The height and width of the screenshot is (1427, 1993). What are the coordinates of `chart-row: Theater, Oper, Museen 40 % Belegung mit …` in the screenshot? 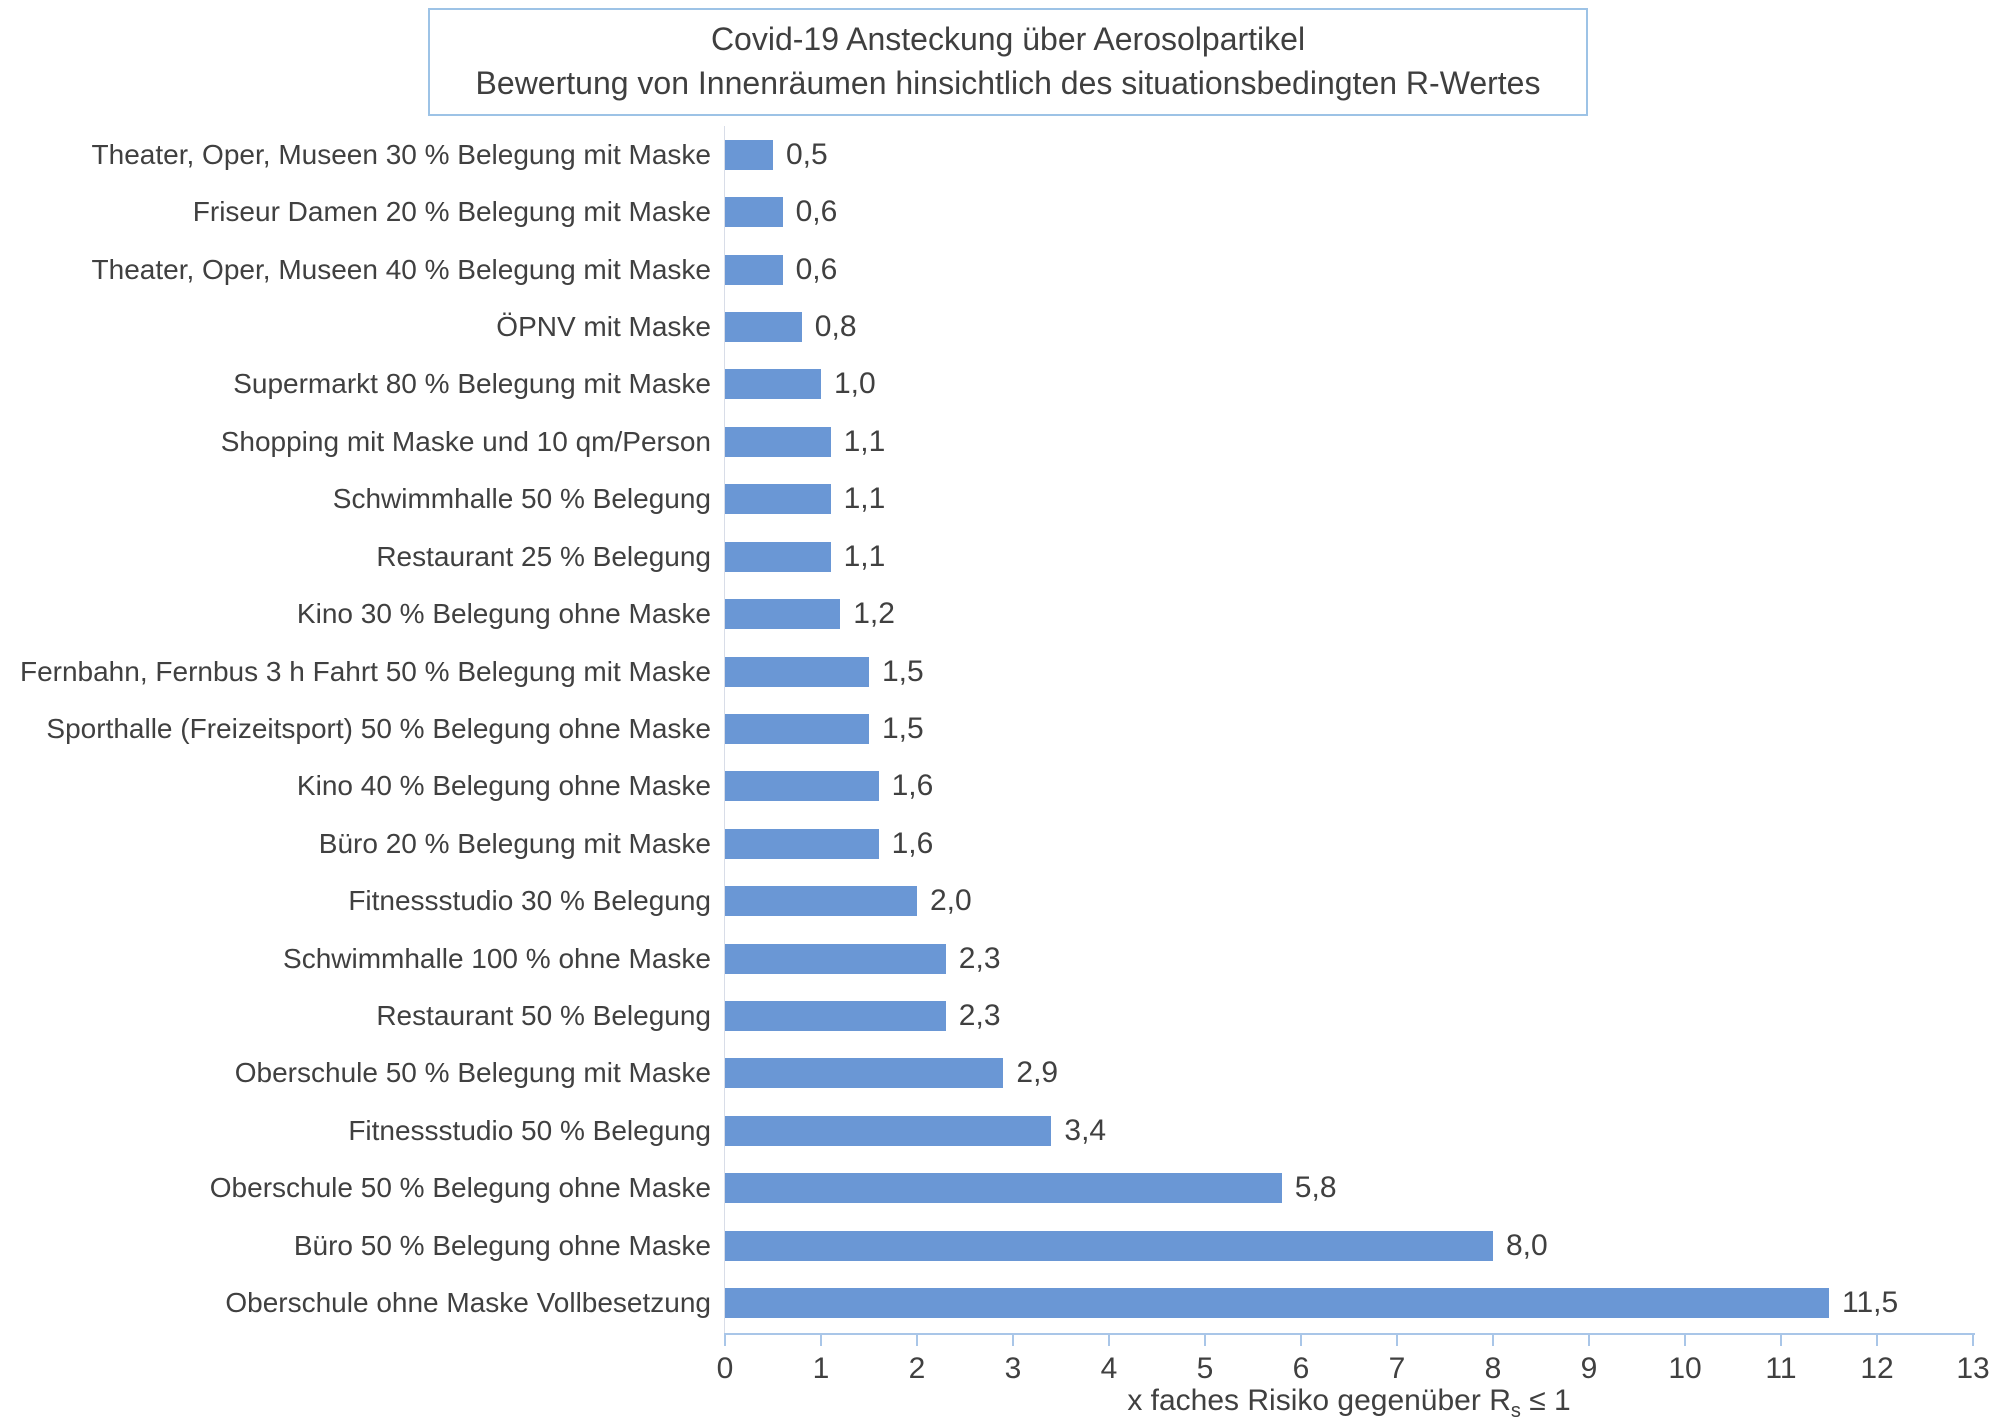 It's located at (986, 269).